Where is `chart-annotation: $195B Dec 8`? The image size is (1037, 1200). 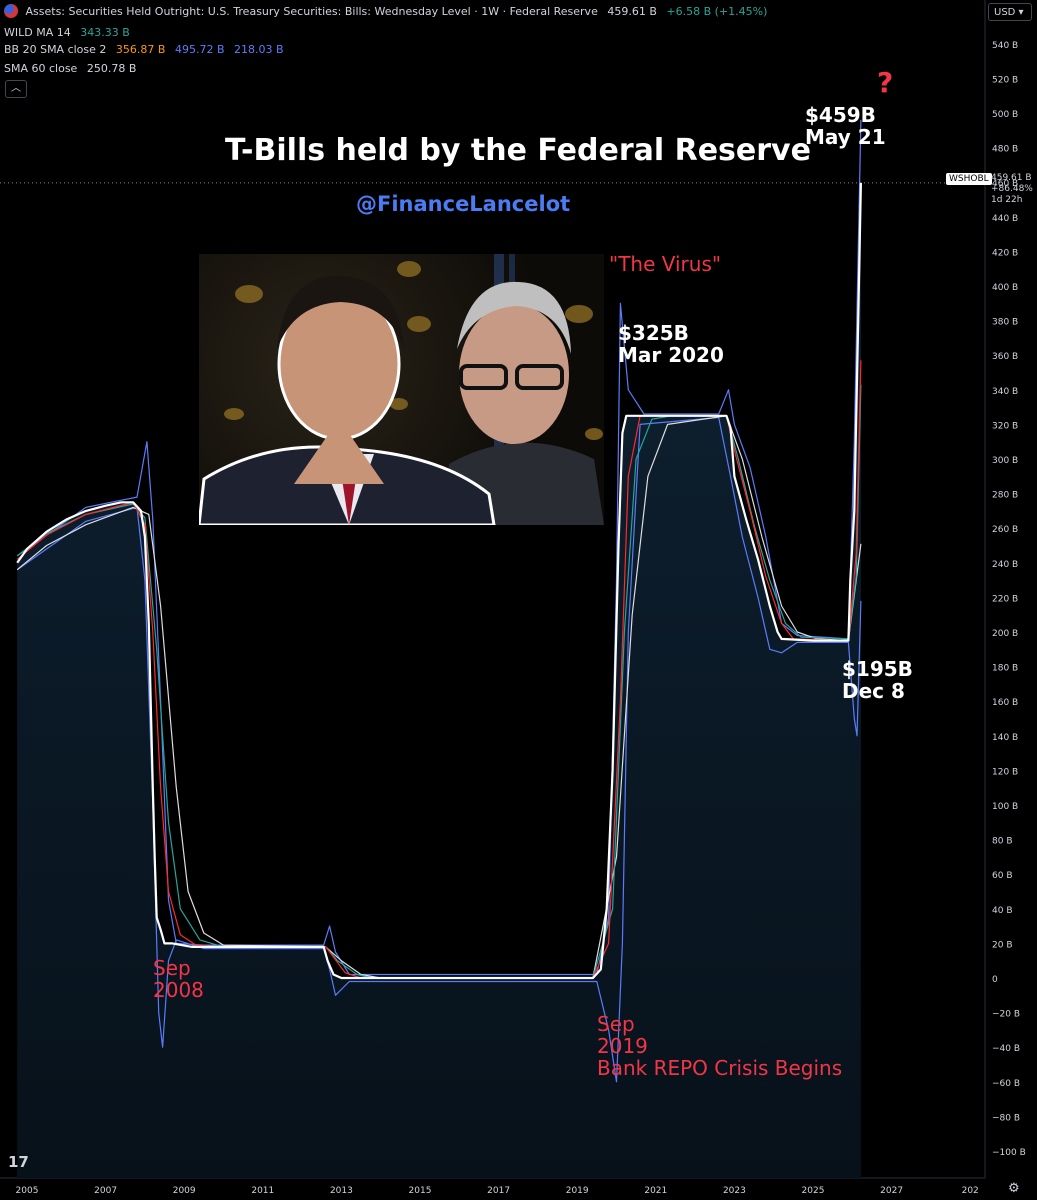
chart-annotation: $195B Dec 8 is located at coordinates (877, 680).